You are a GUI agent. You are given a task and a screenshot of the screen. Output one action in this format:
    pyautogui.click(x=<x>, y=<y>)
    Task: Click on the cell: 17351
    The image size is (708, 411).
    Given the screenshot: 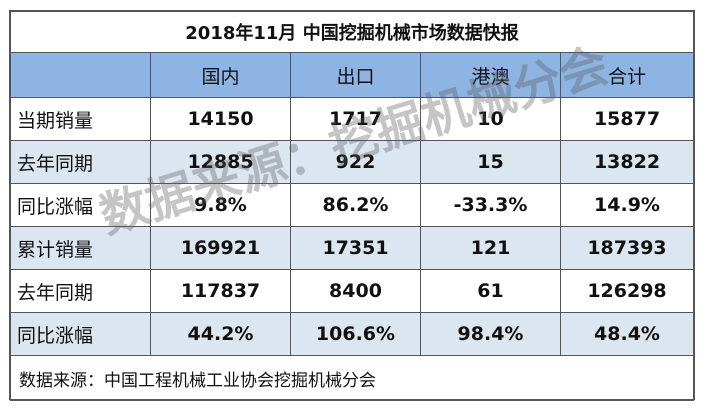 What is the action you would take?
    pyautogui.click(x=355, y=248)
    